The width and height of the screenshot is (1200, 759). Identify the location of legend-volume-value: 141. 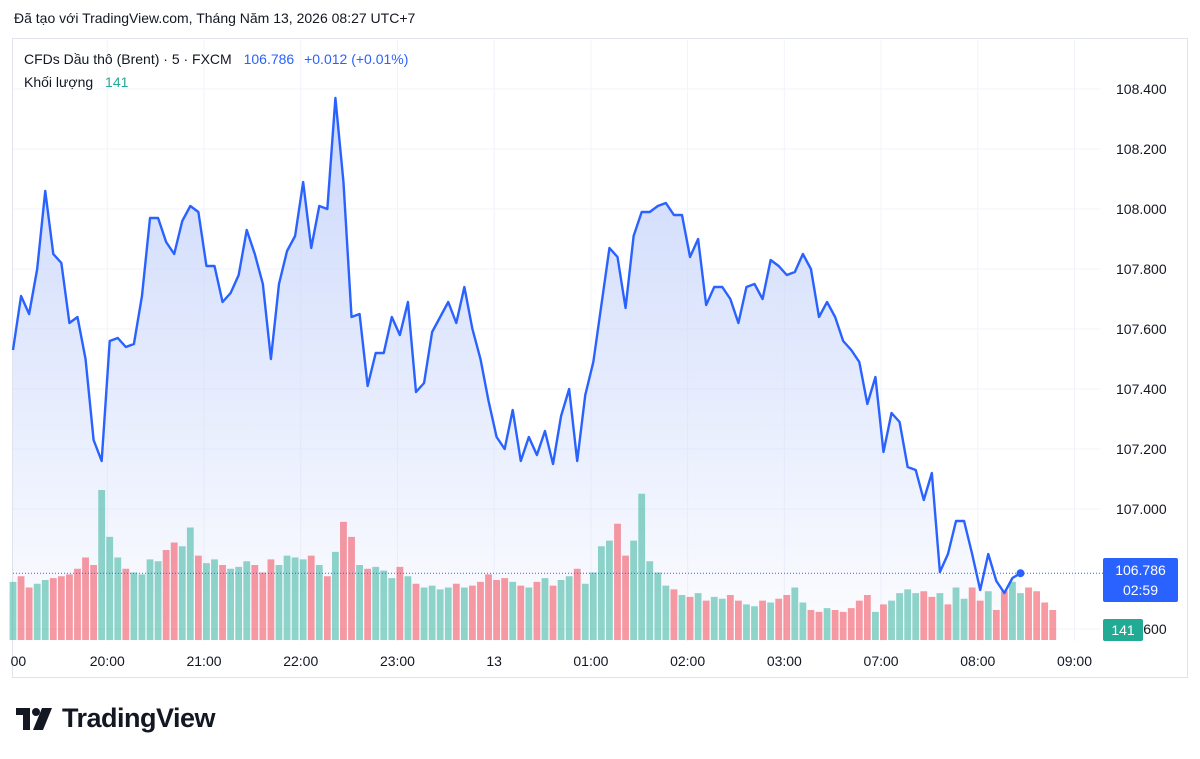
(117, 82).